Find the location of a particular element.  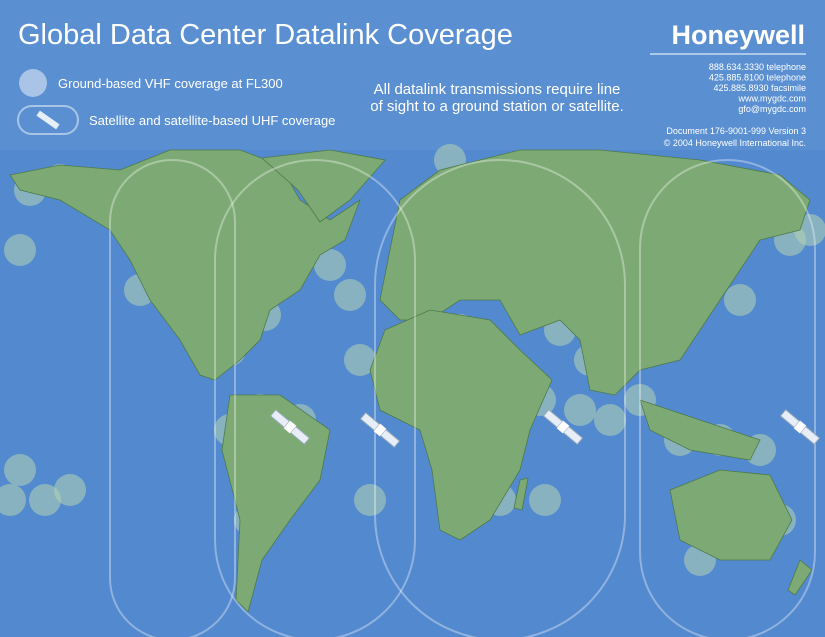

satellite-footprint is located at coordinates (172, 398).